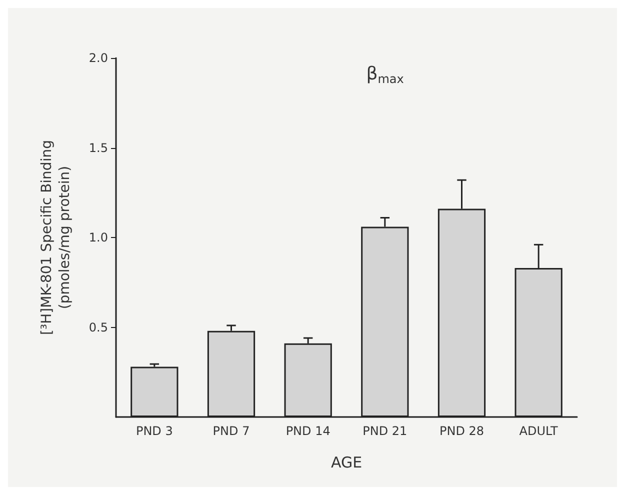  I want to click on y-tick-label: 1.5, so click(98, 147).